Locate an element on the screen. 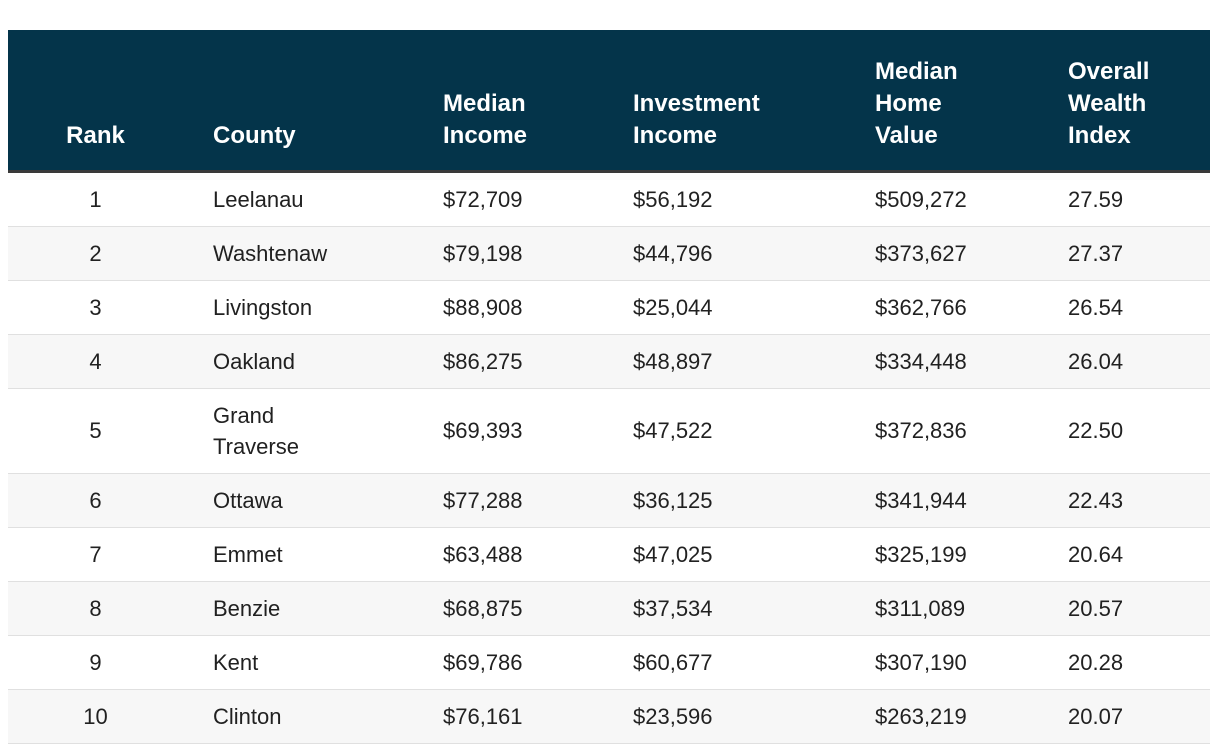 The image size is (1220, 754). cell-county: Clinton is located at coordinates (247, 716).